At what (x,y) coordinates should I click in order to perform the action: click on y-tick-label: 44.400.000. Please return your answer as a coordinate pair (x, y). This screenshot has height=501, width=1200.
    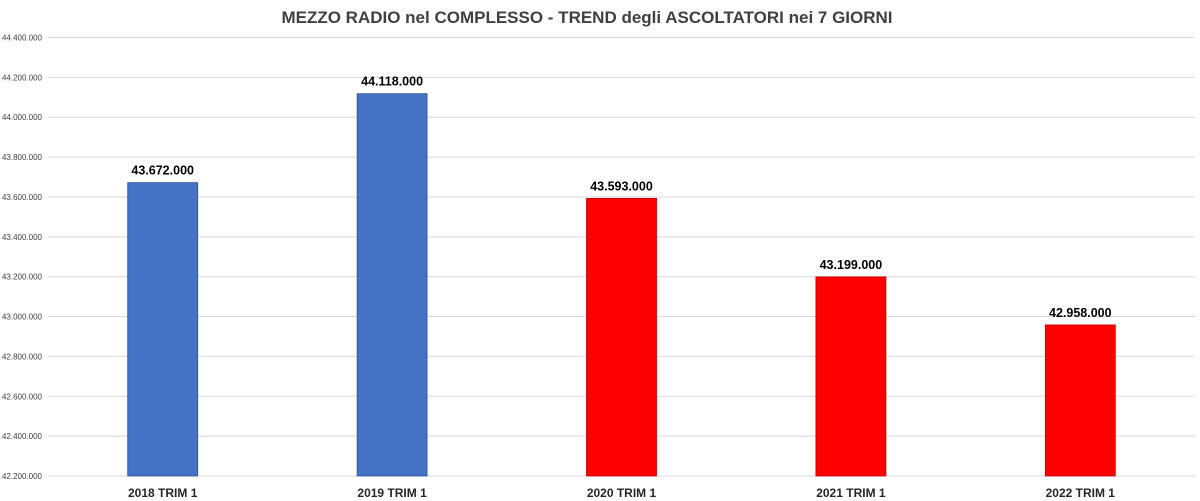
    Looking at the image, I should click on (22, 38).